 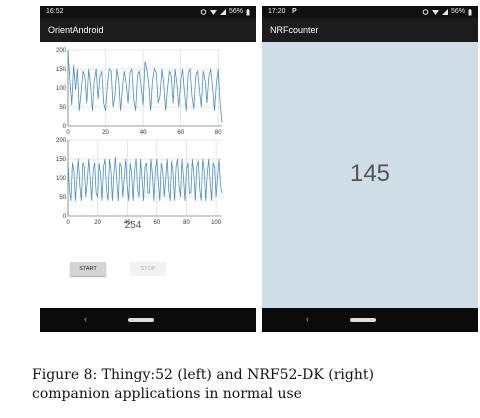 I want to click on sensor-chart-bottom: 0 50 100 150 200 0 20 40 60 80 100, so click(x=139, y=182).